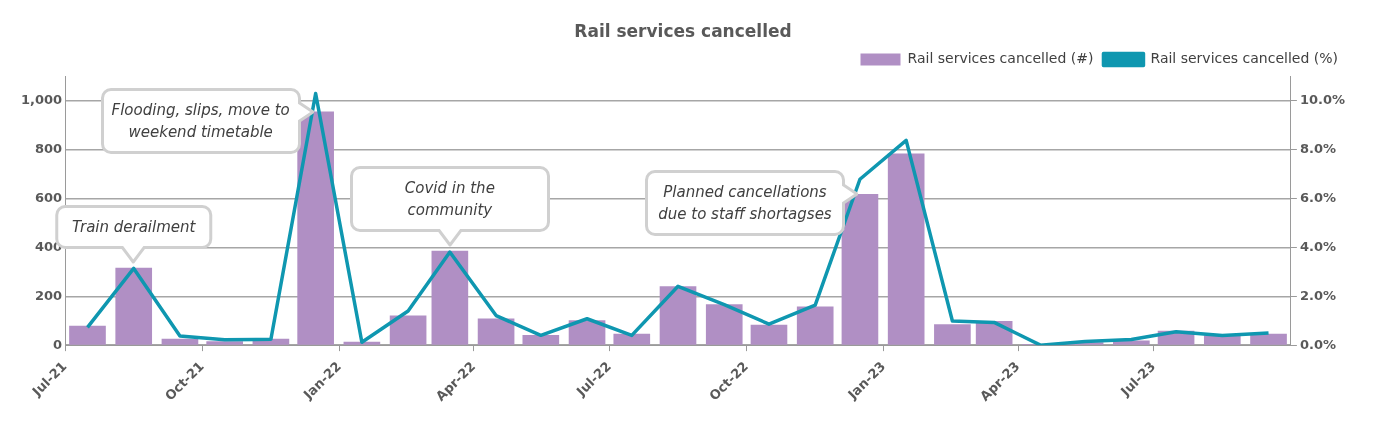 Image resolution: width=1377 pixels, height=425 pixels. What do you see at coordinates (1317, 197) in the screenshot?
I see `y2-tick-label: 6.0%` at bounding box center [1317, 197].